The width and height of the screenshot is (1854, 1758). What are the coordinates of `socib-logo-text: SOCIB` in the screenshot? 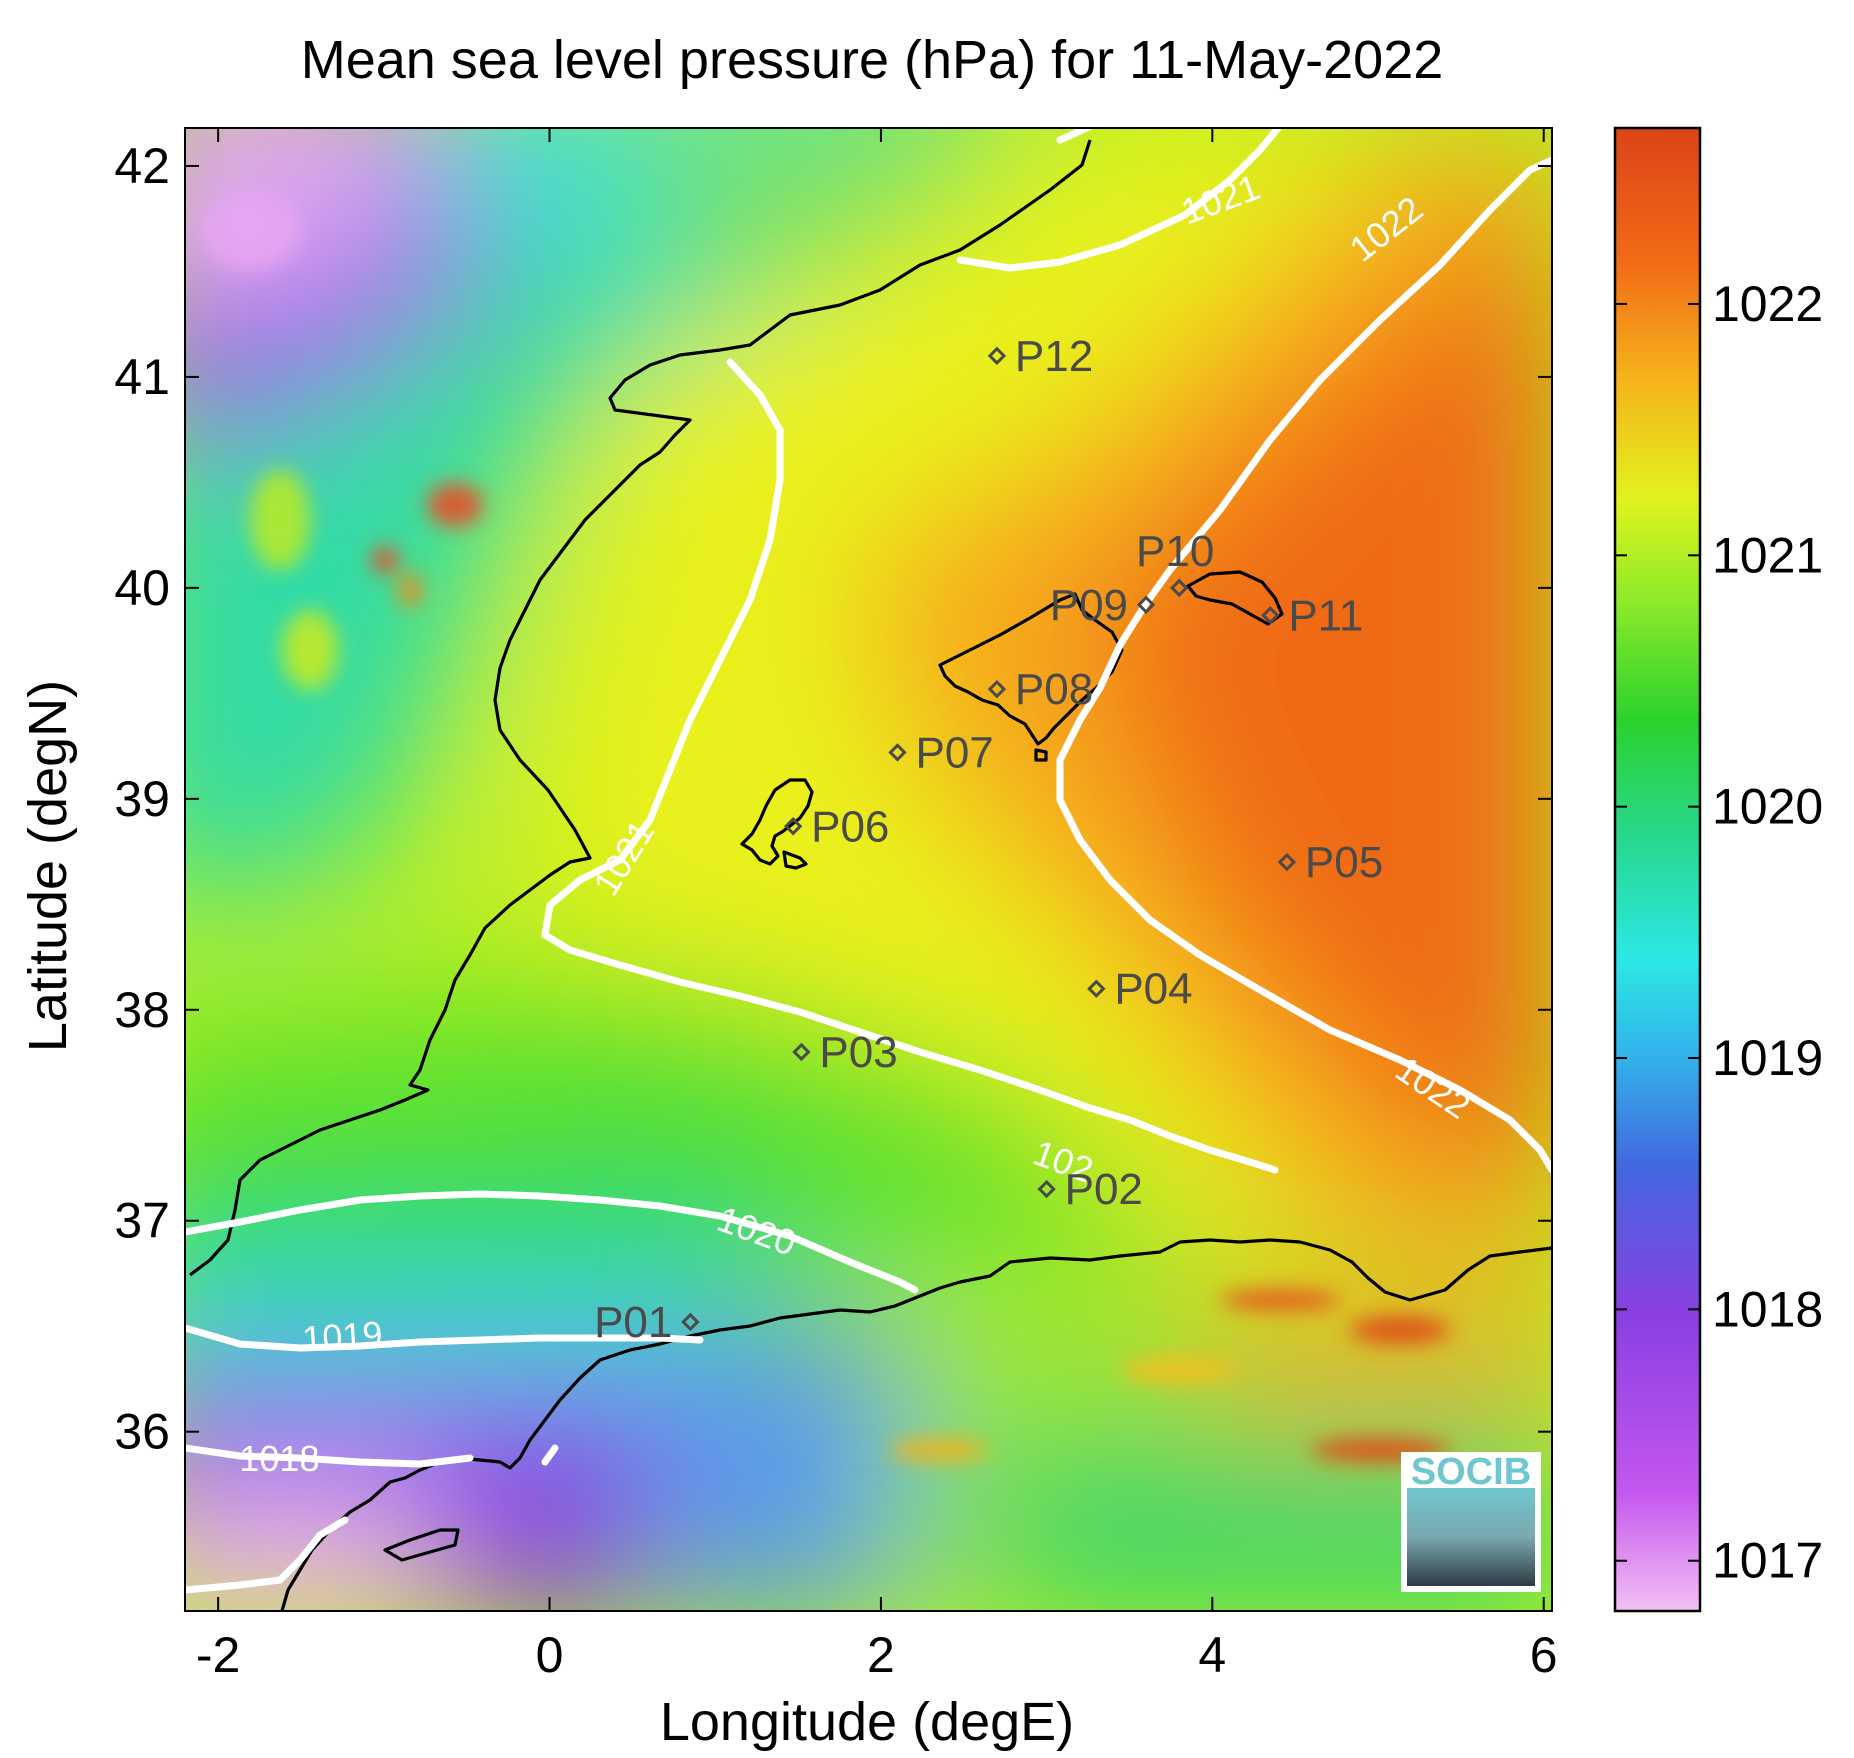 It's located at (1471, 1472).